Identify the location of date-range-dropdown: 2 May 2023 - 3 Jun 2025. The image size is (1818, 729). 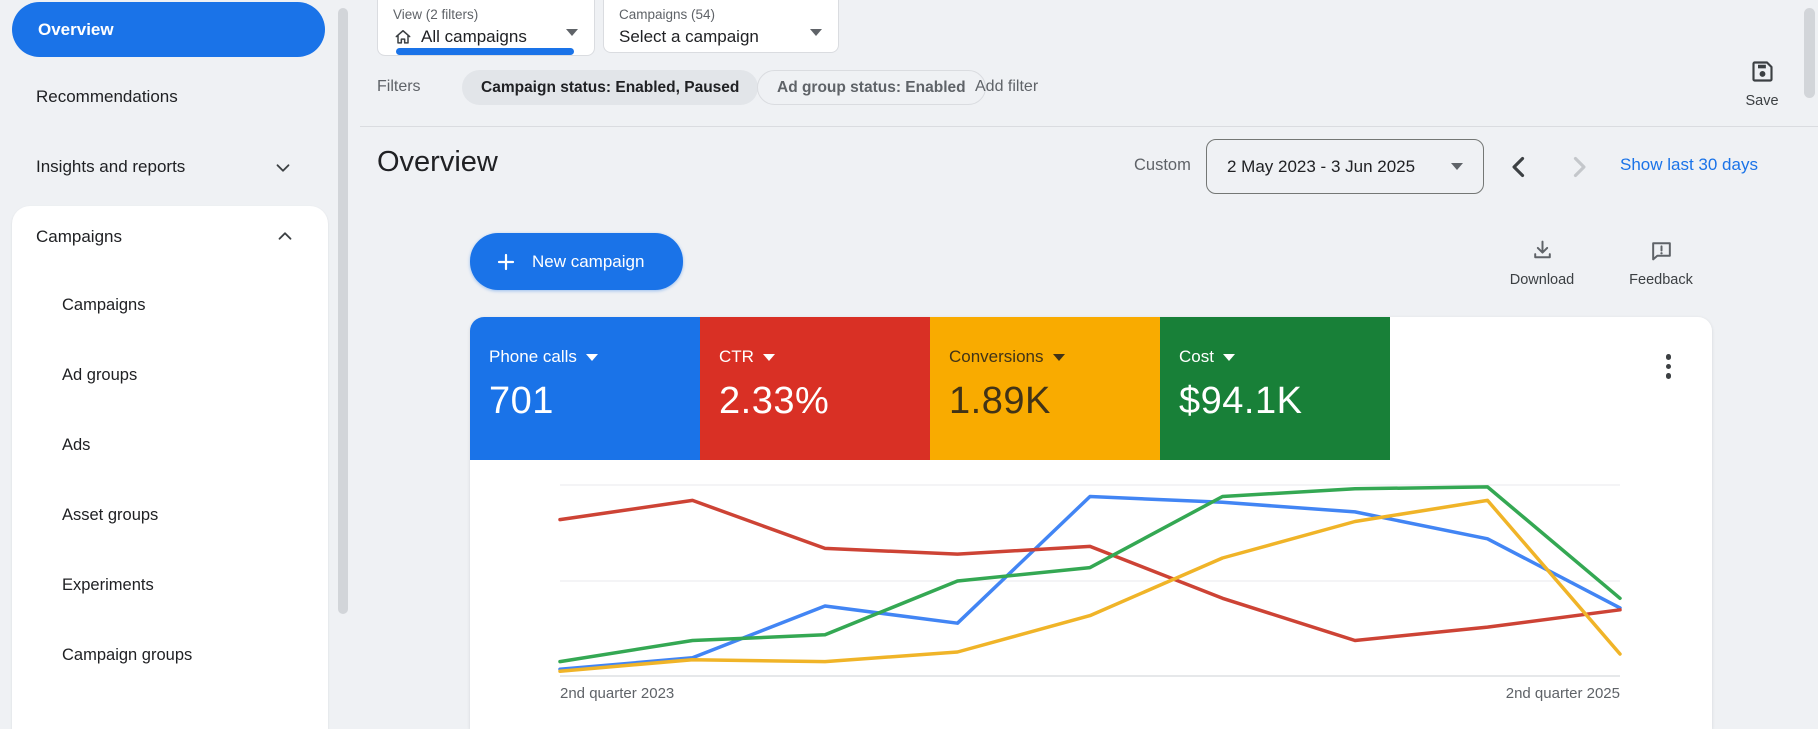
(1345, 166).